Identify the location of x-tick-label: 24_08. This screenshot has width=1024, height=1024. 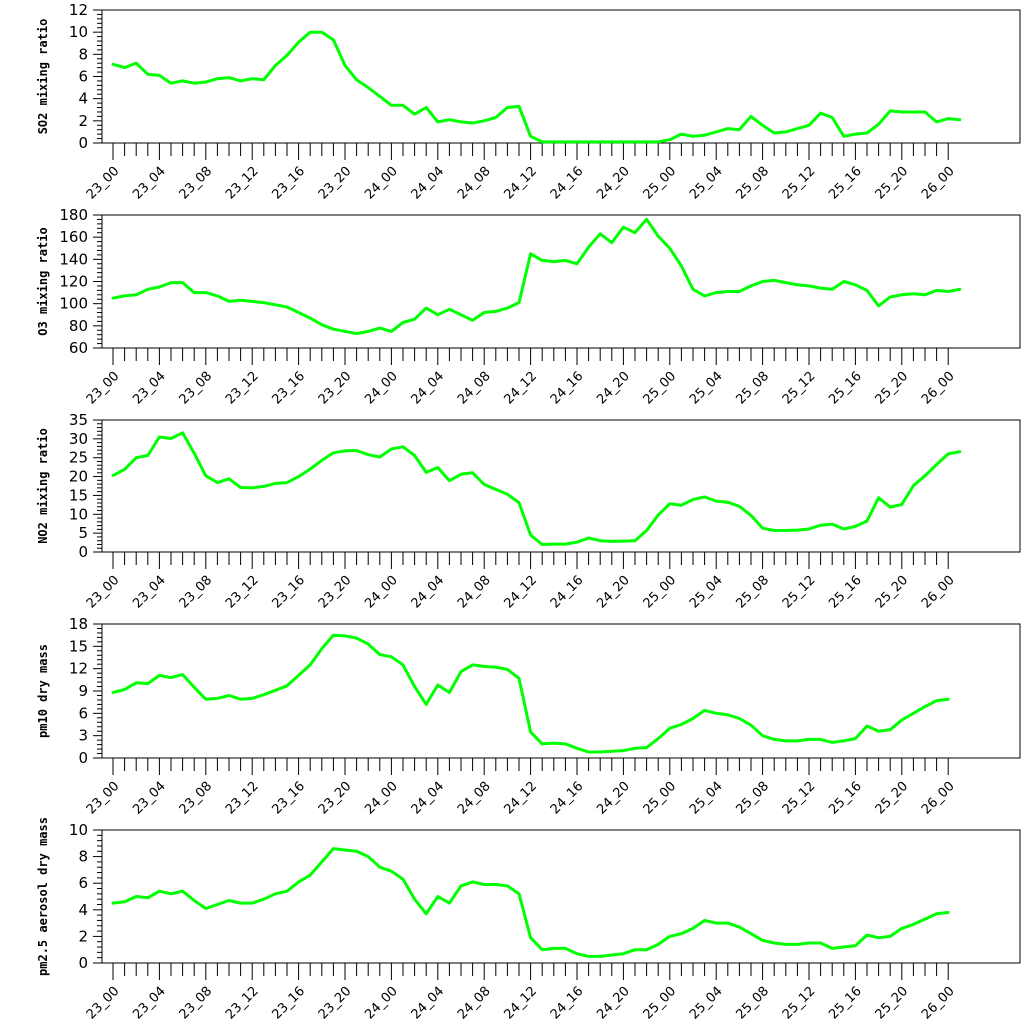
(474, 592).